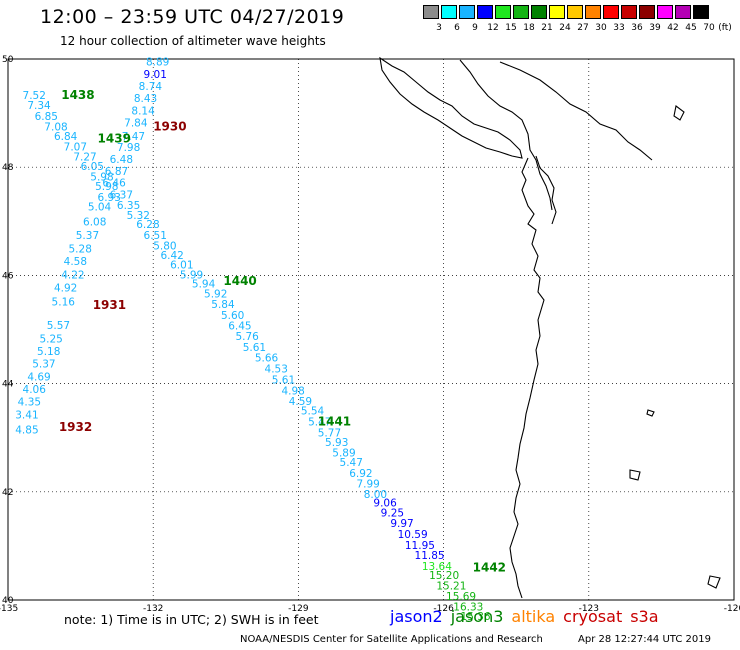 The height and width of the screenshot is (650, 740). What do you see at coordinates (50, 340) in the screenshot?
I see `wave-height-label: 5.25` at bounding box center [50, 340].